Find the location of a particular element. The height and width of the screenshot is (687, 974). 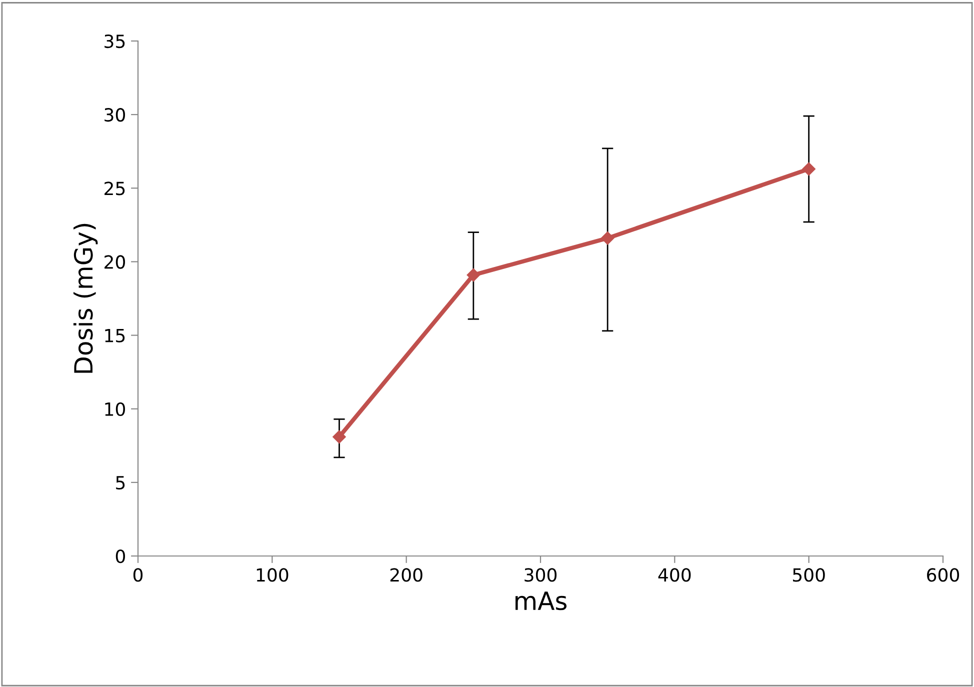

y-tick-label: 30 is located at coordinates (114, 115).